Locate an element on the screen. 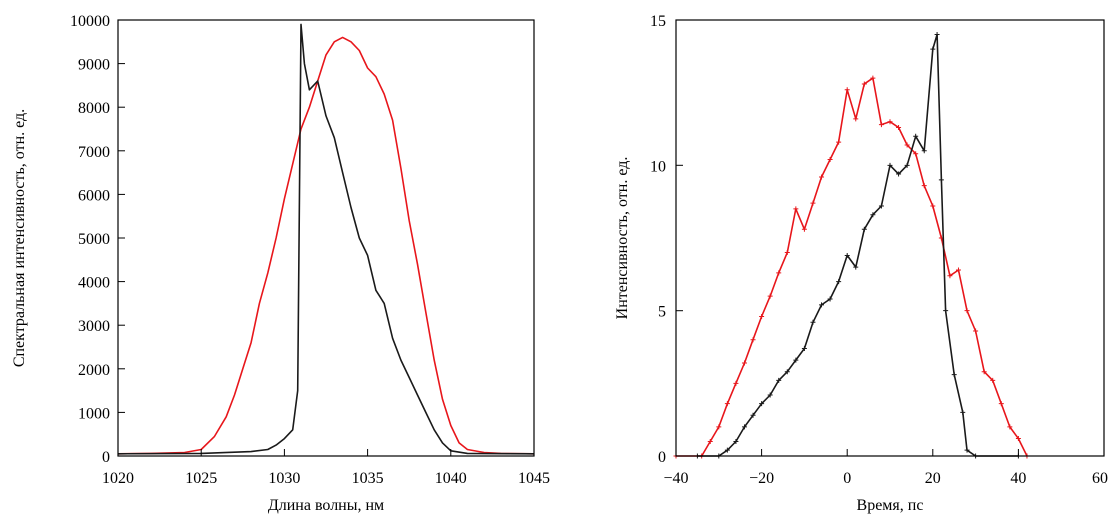 The height and width of the screenshot is (523, 1120). spectrum-x-tick-label: 1035 is located at coordinates (368, 478).